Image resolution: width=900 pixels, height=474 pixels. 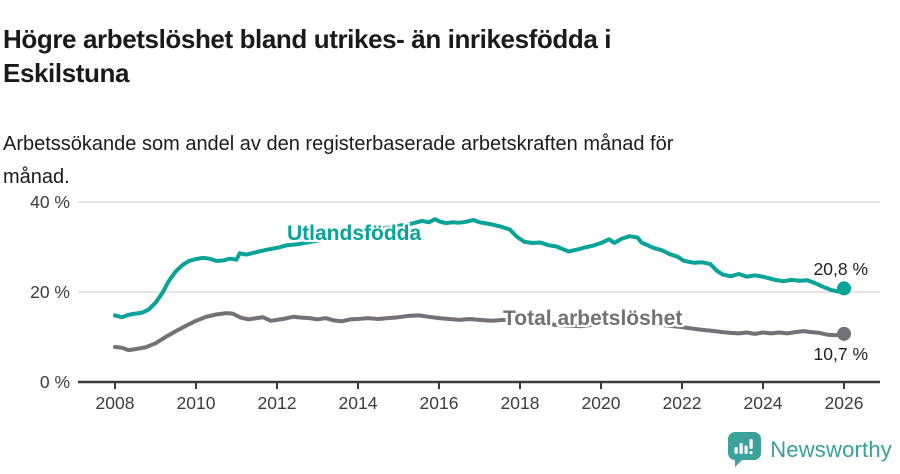 I want to click on x-tick-label: 2012, so click(x=277, y=403).